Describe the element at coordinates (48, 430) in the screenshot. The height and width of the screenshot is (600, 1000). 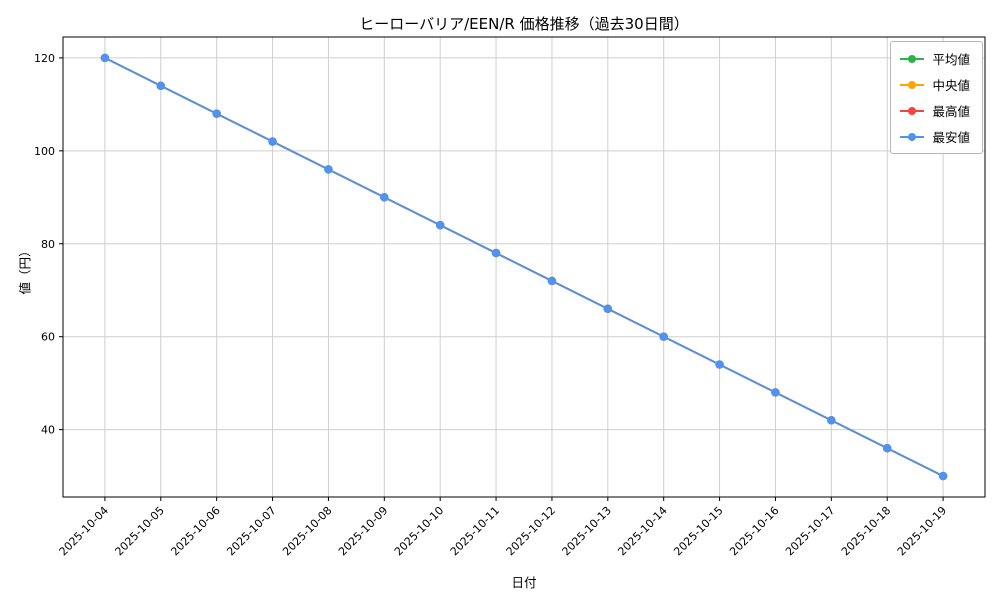
I see `svg-text: 40` at that location.